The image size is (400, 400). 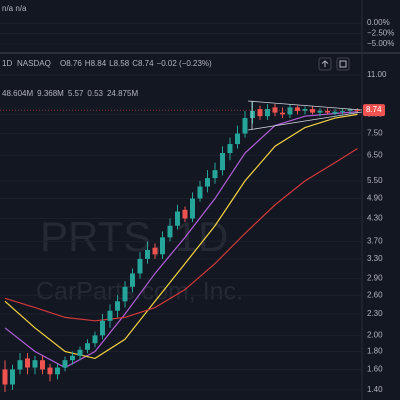 I want to click on indicator-value: 0.53, so click(x=95, y=93).